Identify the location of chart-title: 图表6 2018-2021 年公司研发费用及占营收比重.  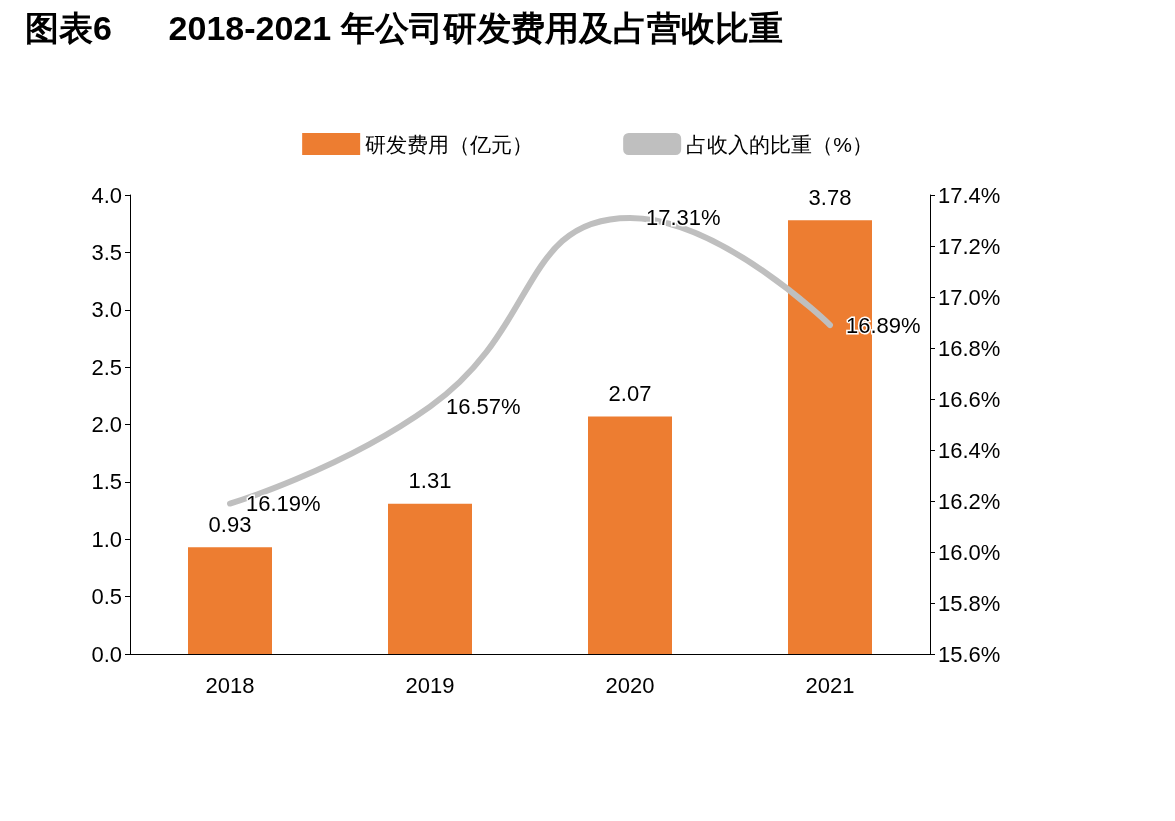
(404, 28).